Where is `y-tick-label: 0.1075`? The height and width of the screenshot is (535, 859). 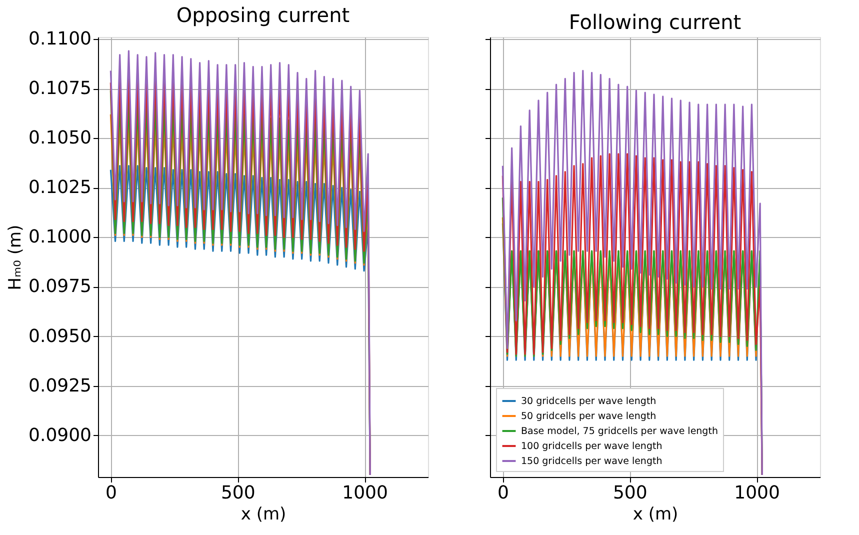 y-tick-label: 0.1075 is located at coordinates (60, 89).